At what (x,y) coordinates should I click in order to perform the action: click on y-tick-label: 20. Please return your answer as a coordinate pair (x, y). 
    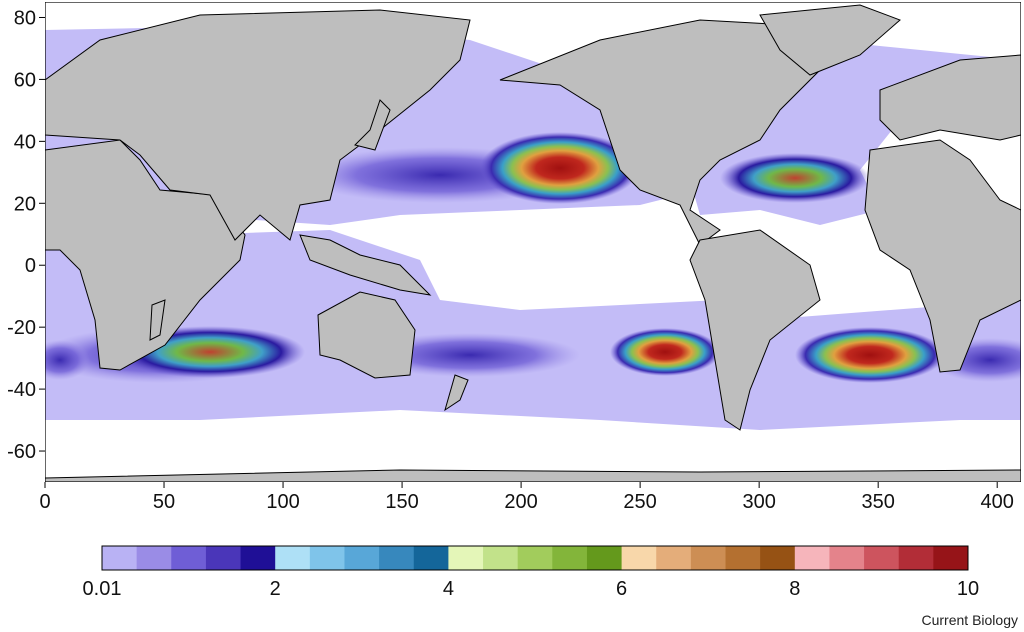
    Looking at the image, I should click on (25, 204).